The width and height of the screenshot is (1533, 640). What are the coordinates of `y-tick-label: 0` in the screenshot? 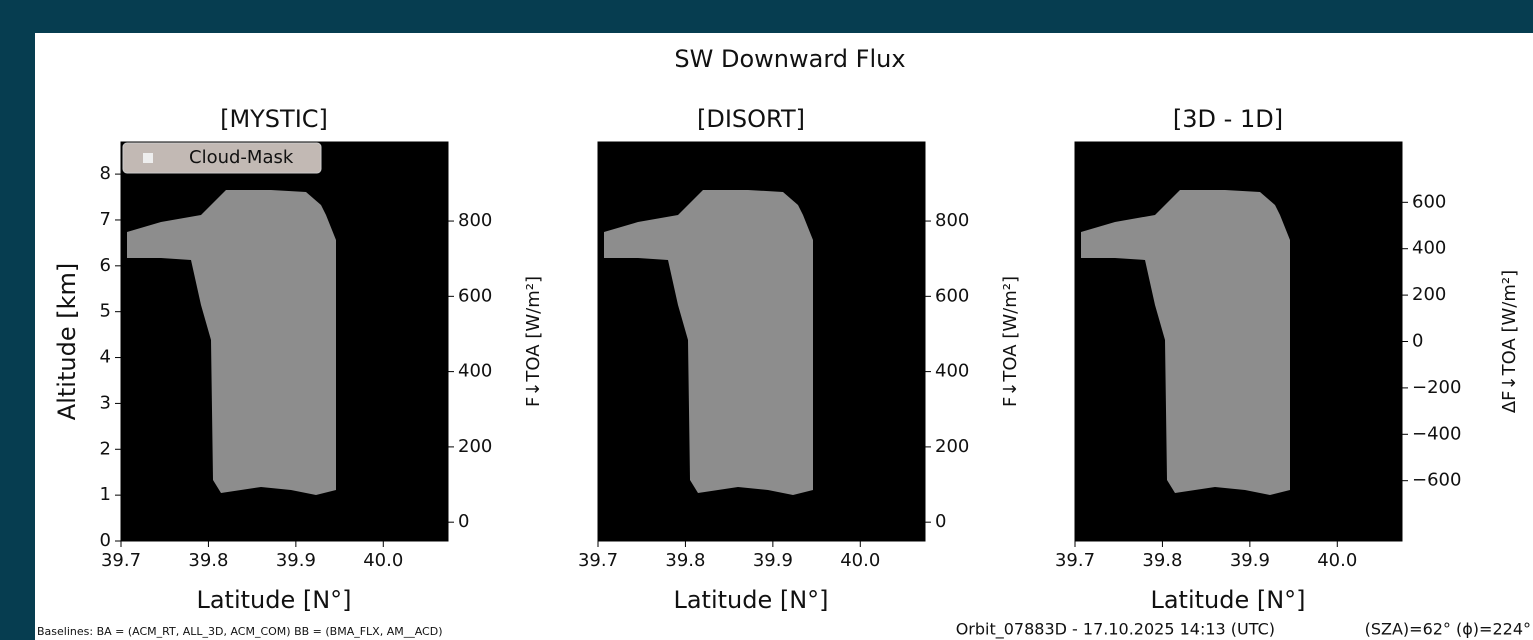 It's located at (105, 540).